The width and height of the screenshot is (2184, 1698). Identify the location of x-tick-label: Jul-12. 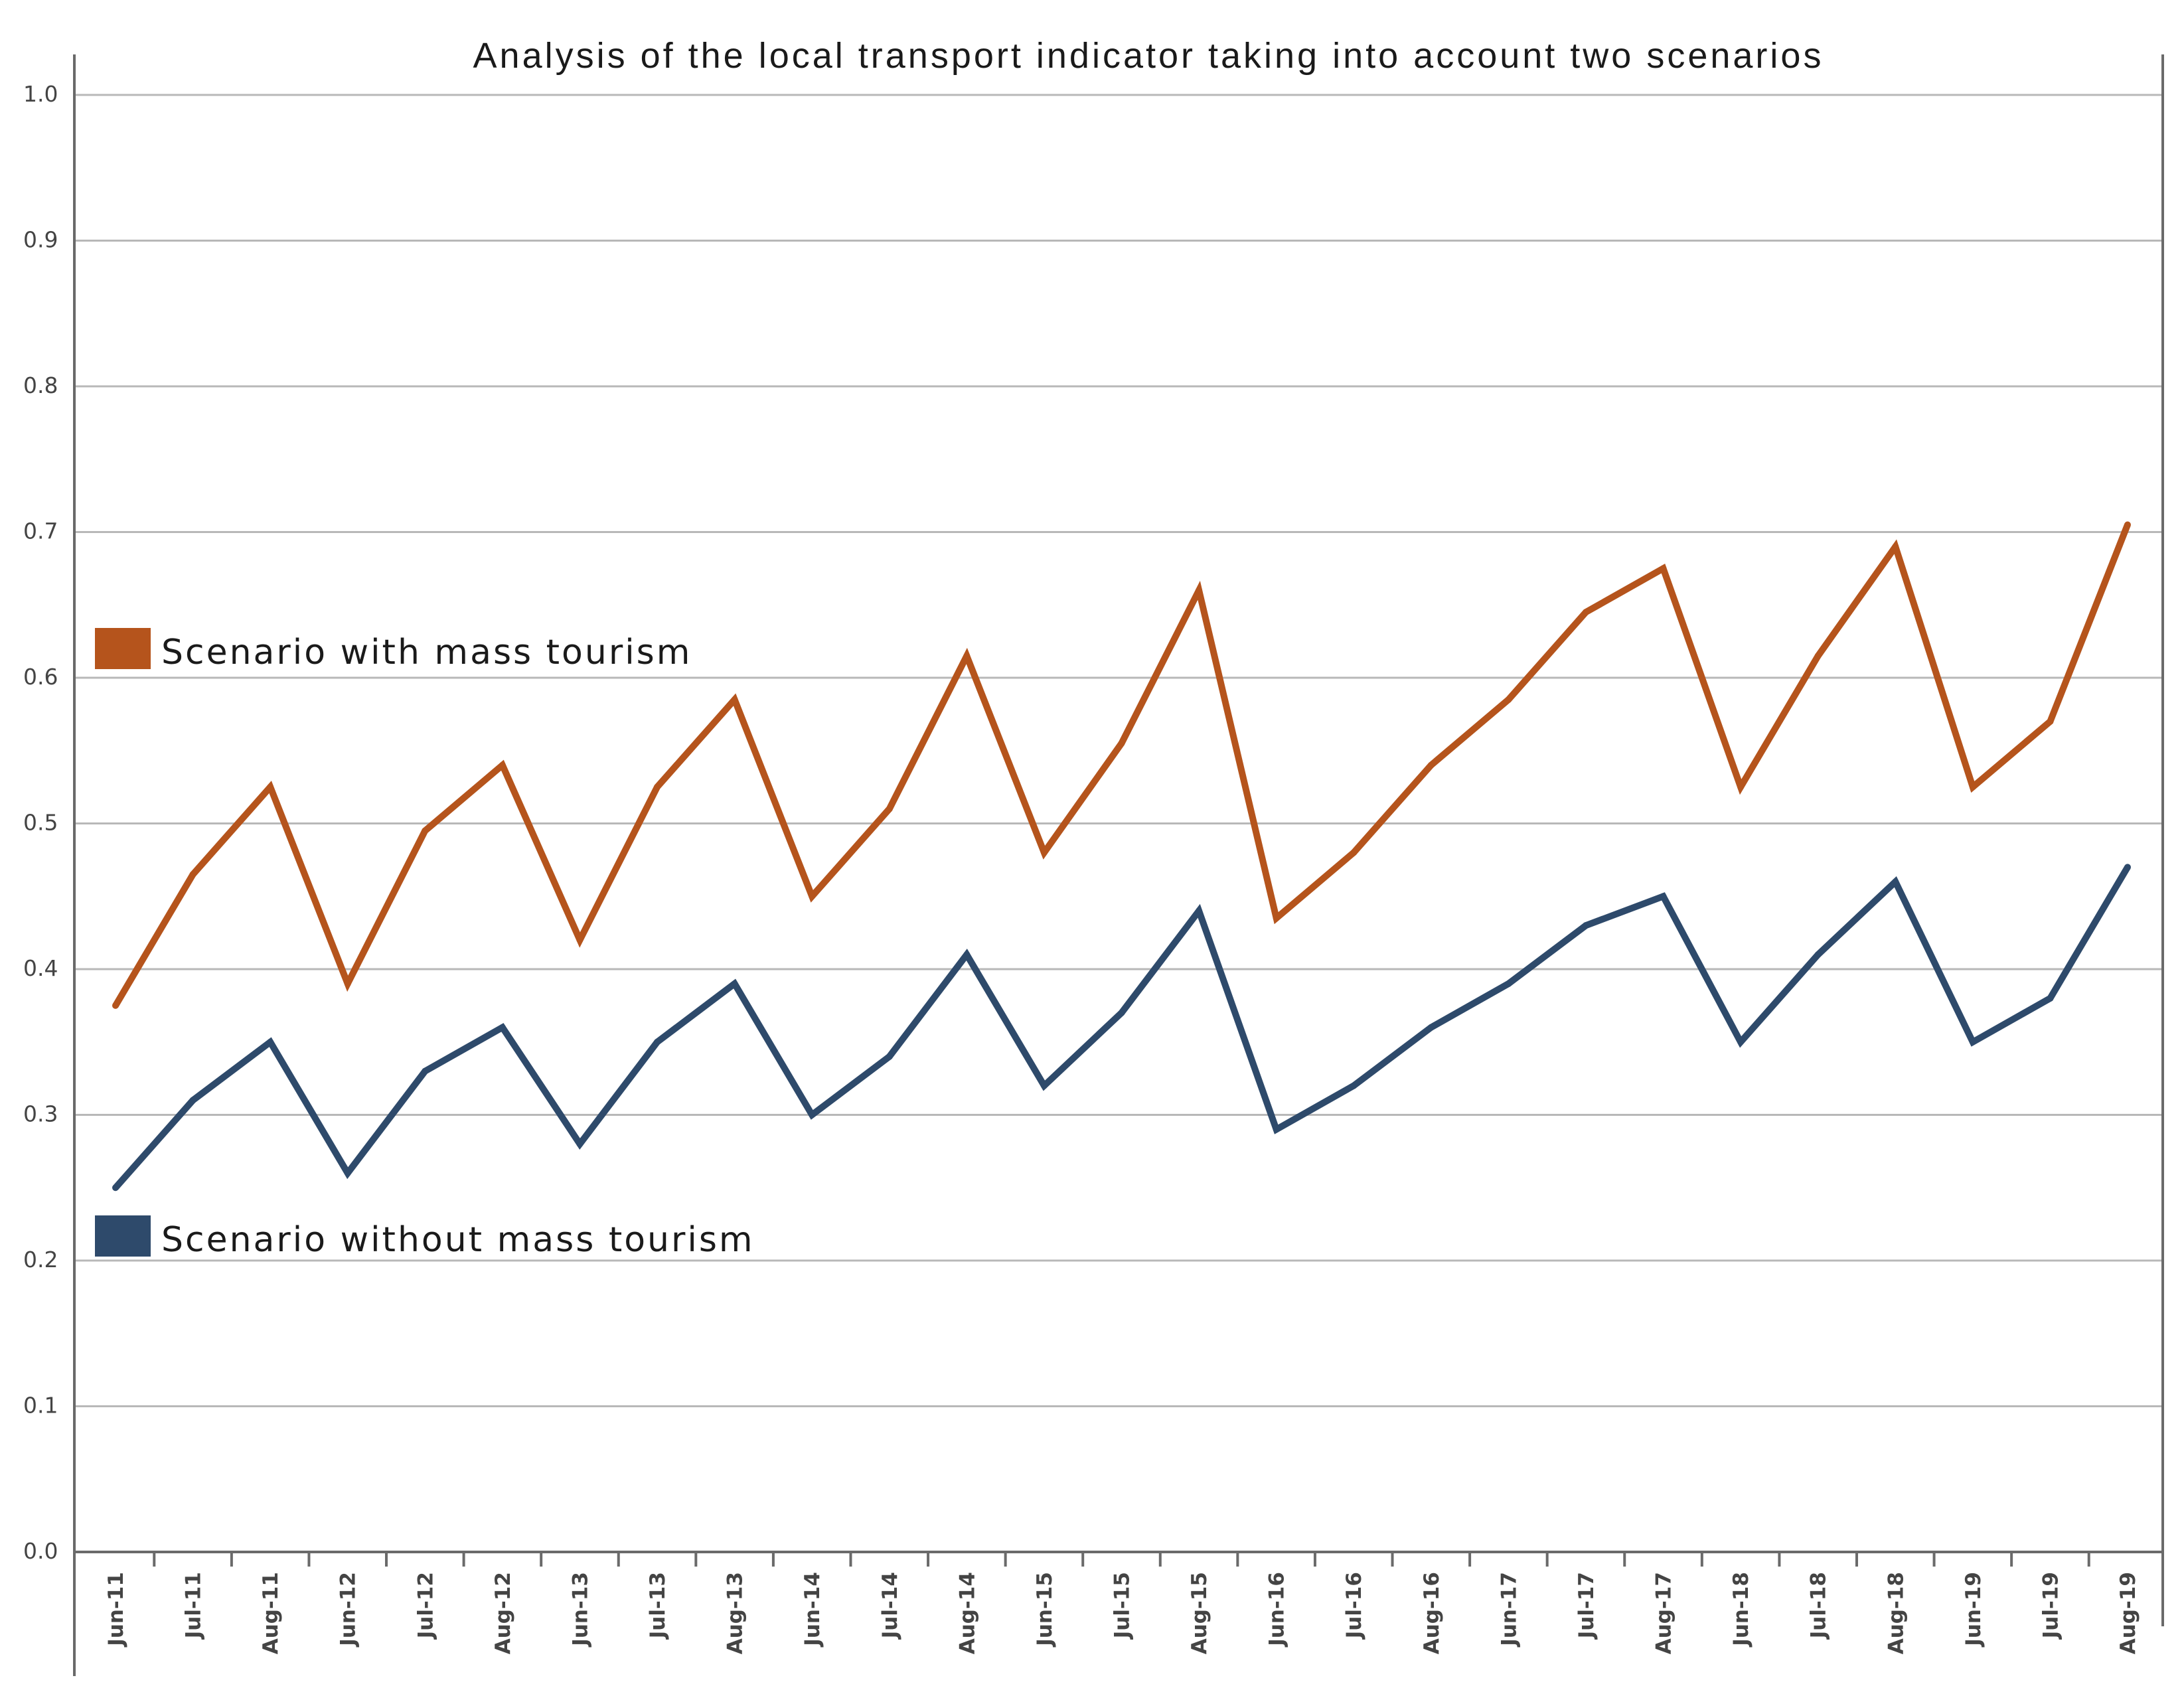
(425, 1606).